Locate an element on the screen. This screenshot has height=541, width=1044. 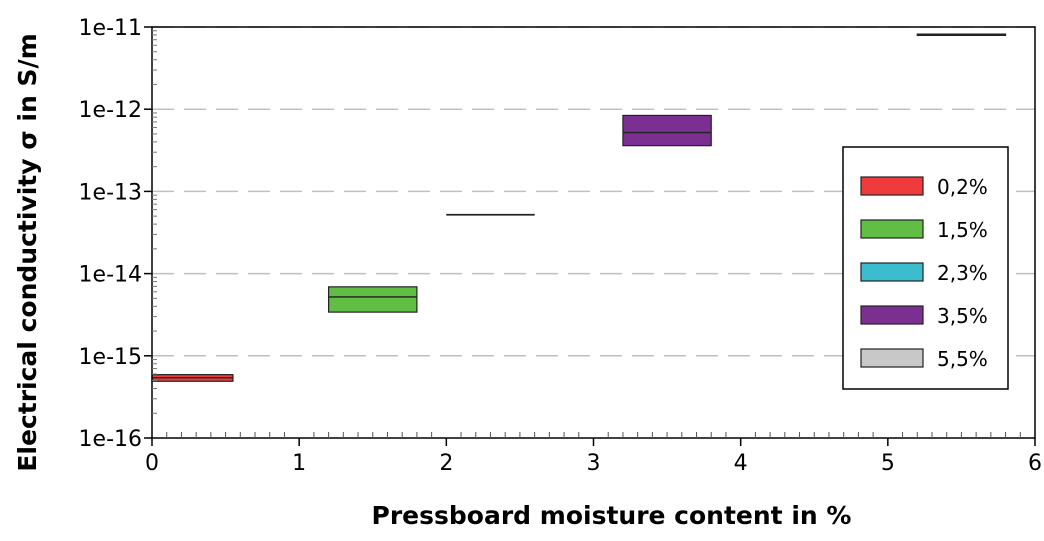
y-tick-label: 1e-15 is located at coordinates (110, 357).